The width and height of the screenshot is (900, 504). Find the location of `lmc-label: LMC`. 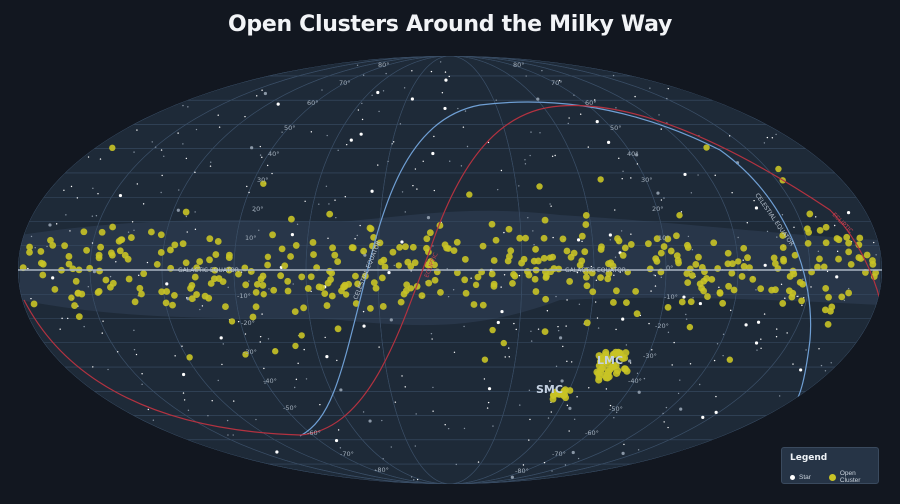

lmc-label: LMC is located at coordinates (610, 360).